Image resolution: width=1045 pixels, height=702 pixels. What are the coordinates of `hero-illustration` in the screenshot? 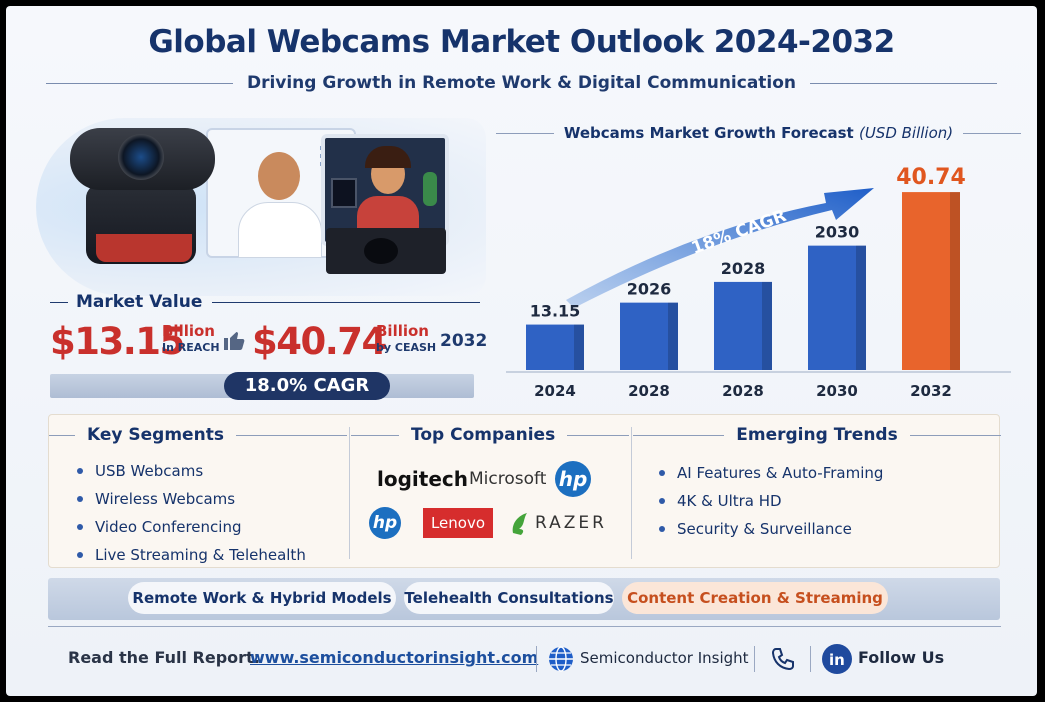 It's located at (261, 207).